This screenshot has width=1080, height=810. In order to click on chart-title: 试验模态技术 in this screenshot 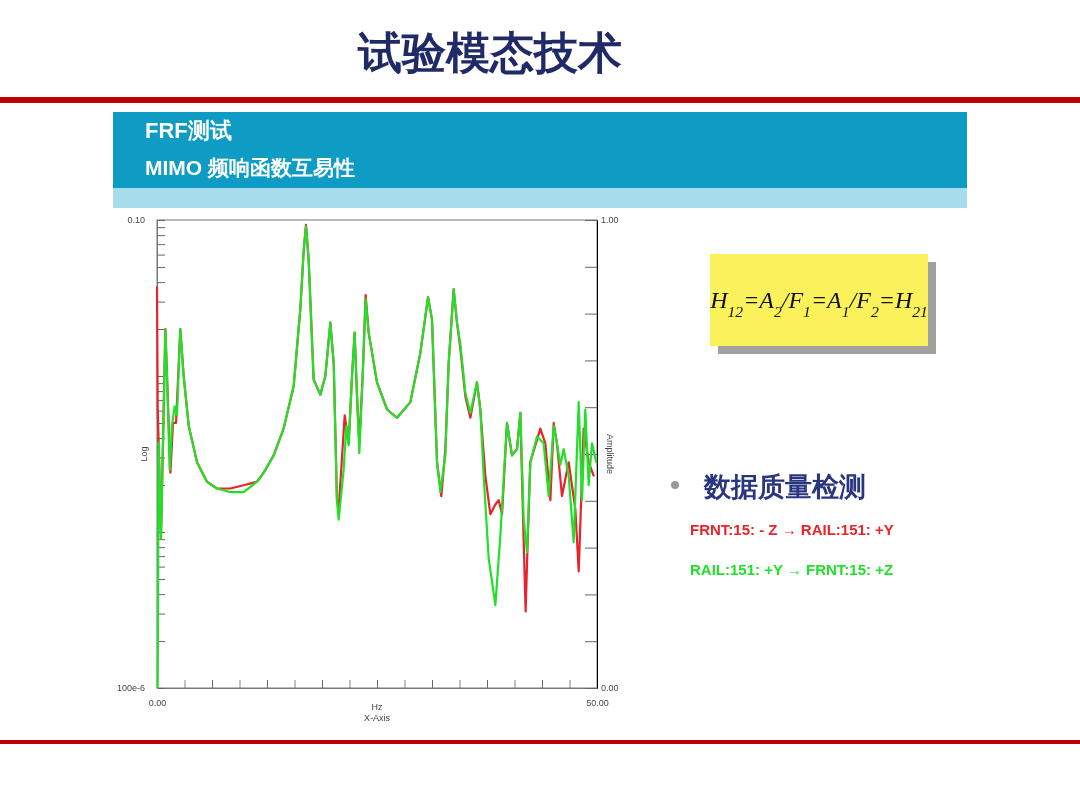, I will do `click(489, 52)`.